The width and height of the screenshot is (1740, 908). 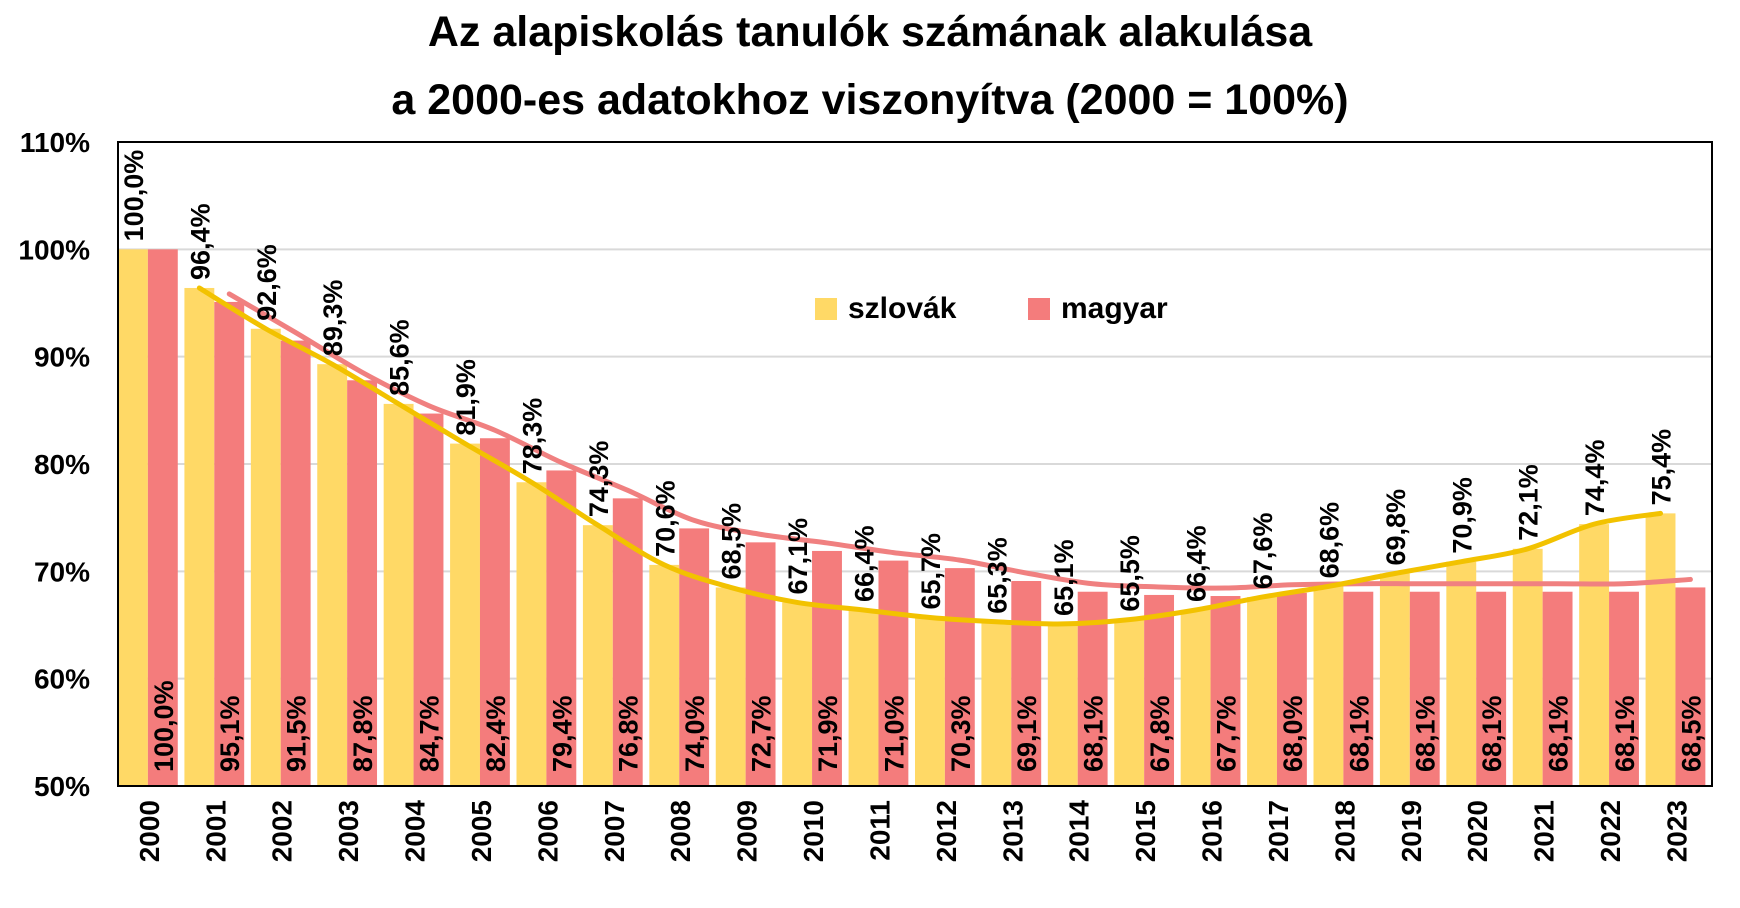 I want to click on data-label-szlovak: 74,3%, so click(x=599, y=479).